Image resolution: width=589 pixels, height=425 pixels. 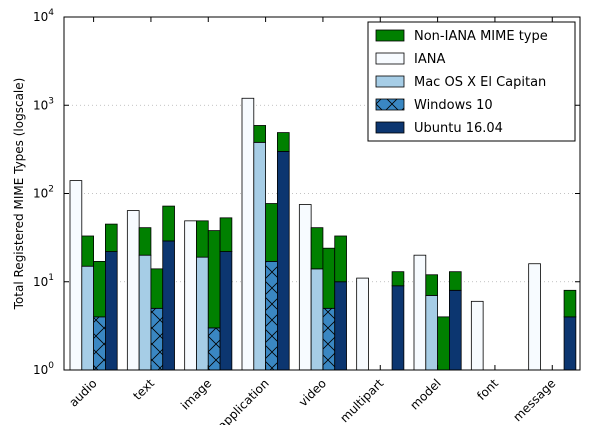 What do you see at coordinates (340, 326) in the screenshot?
I see `bar-ubuntu-video` at bounding box center [340, 326].